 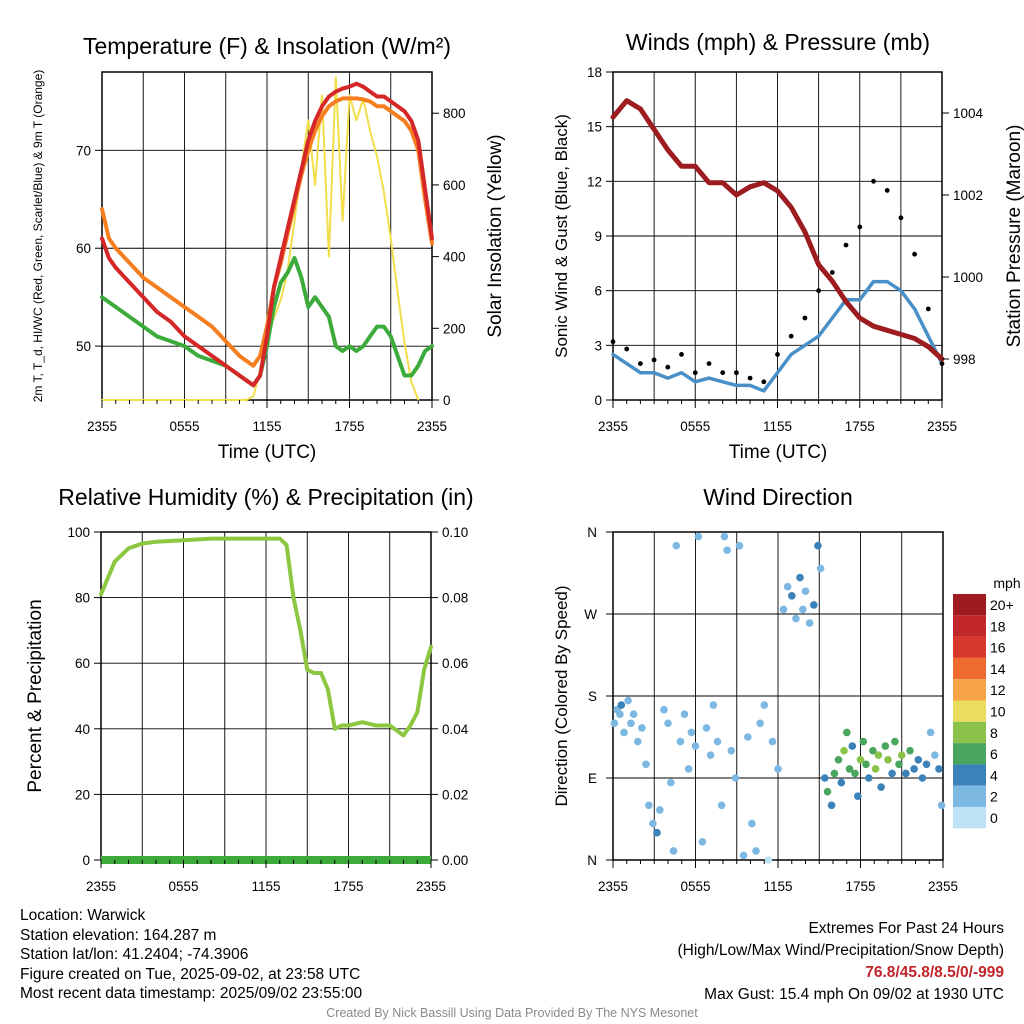 What do you see at coordinates (594, 181) in the screenshot?
I see `y-tick-label: 12` at bounding box center [594, 181].